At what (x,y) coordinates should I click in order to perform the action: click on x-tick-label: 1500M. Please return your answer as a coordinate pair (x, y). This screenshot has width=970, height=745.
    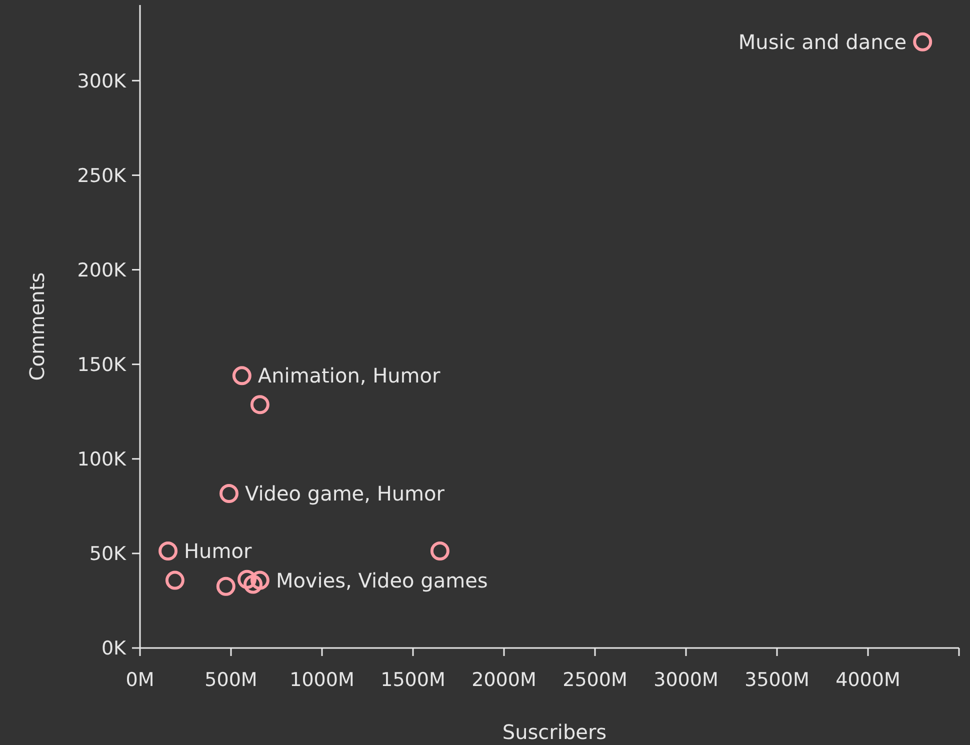
    Looking at the image, I should click on (413, 680).